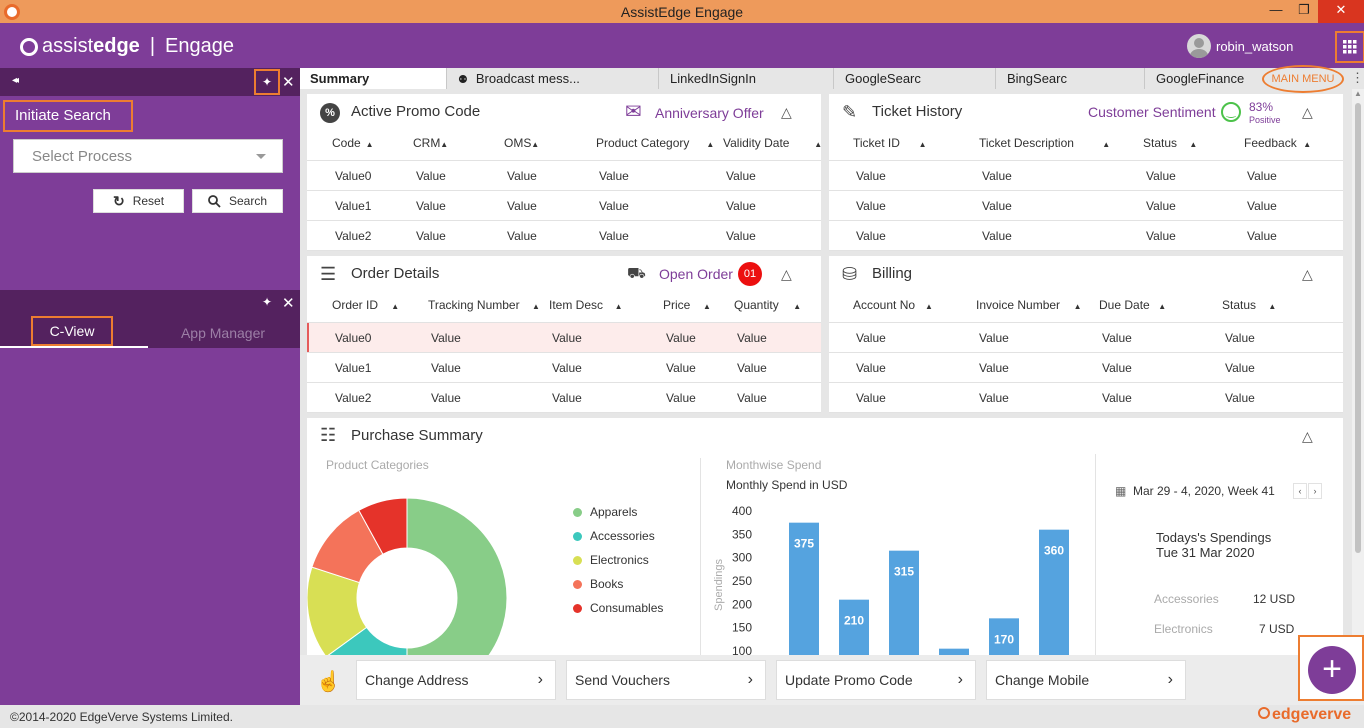 The height and width of the screenshot is (728, 1364). I want to click on reset-button: ↻ Reset, so click(138, 201).